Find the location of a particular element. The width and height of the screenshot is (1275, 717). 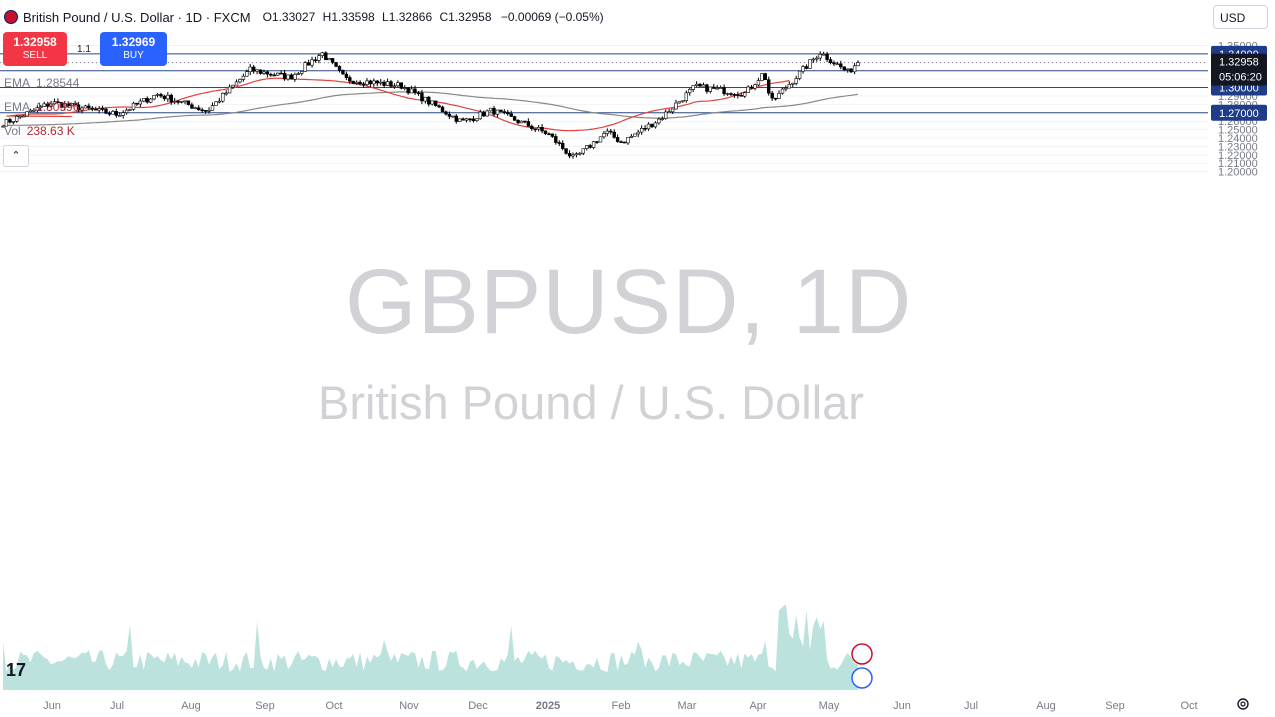

change-value: −0.00069 (−0.05%) is located at coordinates (552, 17).